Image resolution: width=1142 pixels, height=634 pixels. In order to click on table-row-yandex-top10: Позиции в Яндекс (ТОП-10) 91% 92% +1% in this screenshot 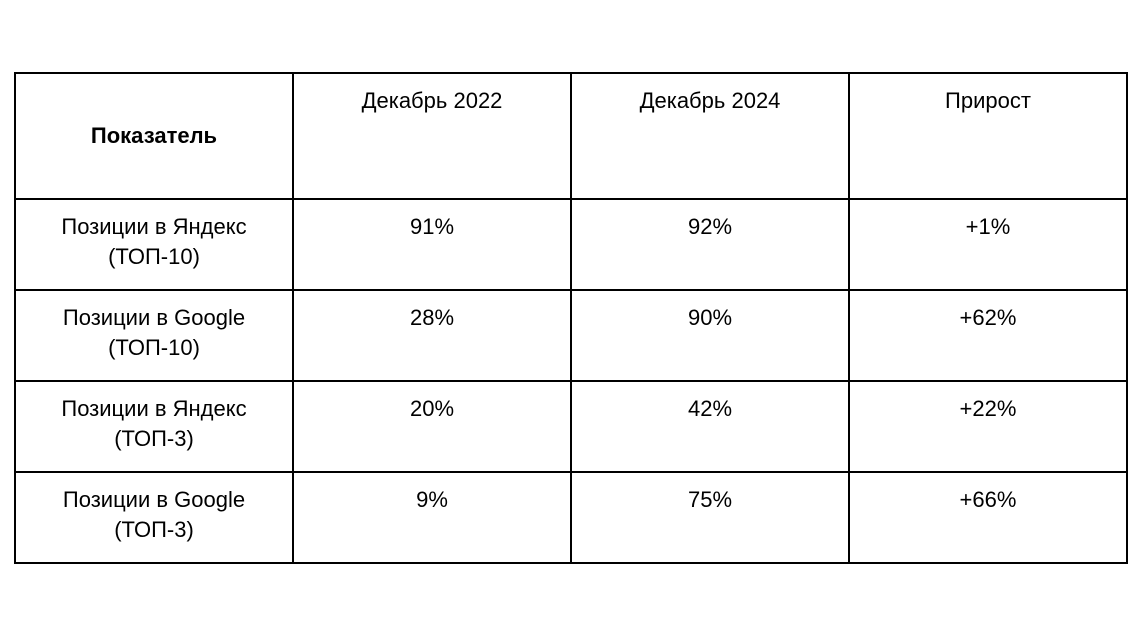, I will do `click(571, 244)`.